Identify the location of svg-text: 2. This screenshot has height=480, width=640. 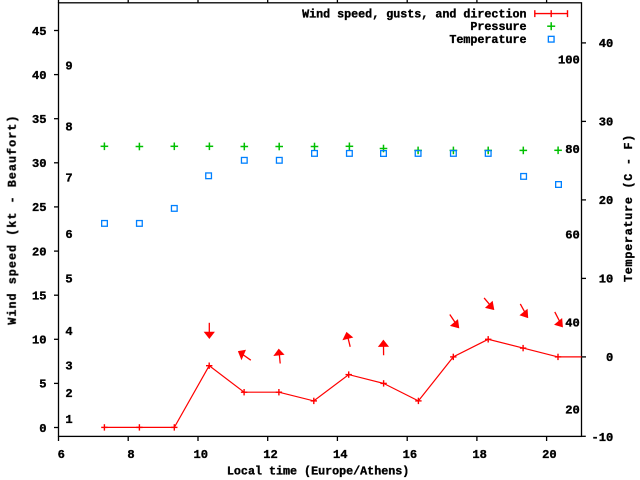
(68, 394).